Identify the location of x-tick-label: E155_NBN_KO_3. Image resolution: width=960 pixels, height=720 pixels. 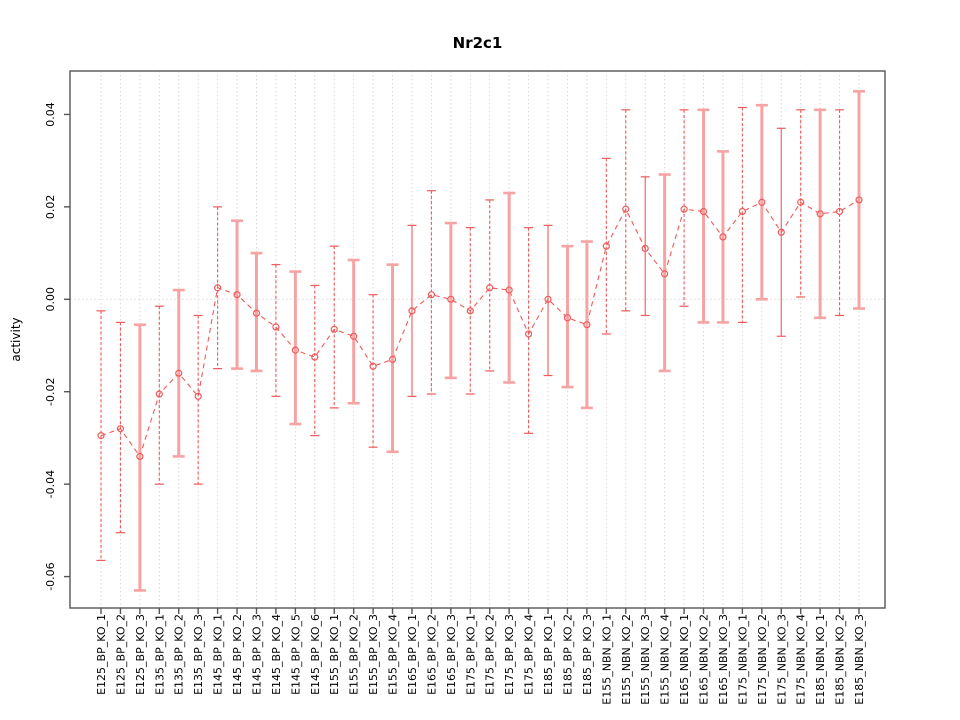
(645, 659).